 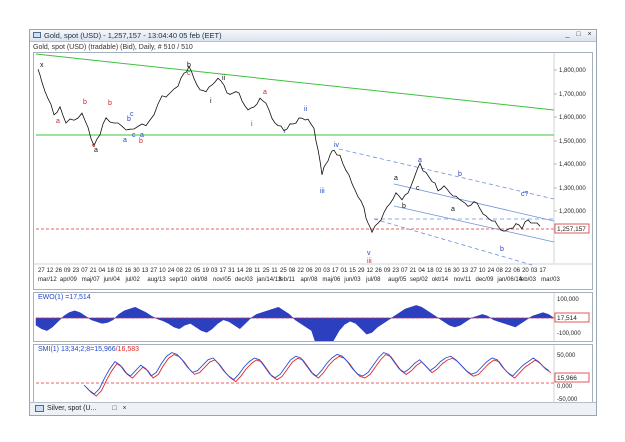 I want to click on x-day-label: 15, so click(x=352, y=271).